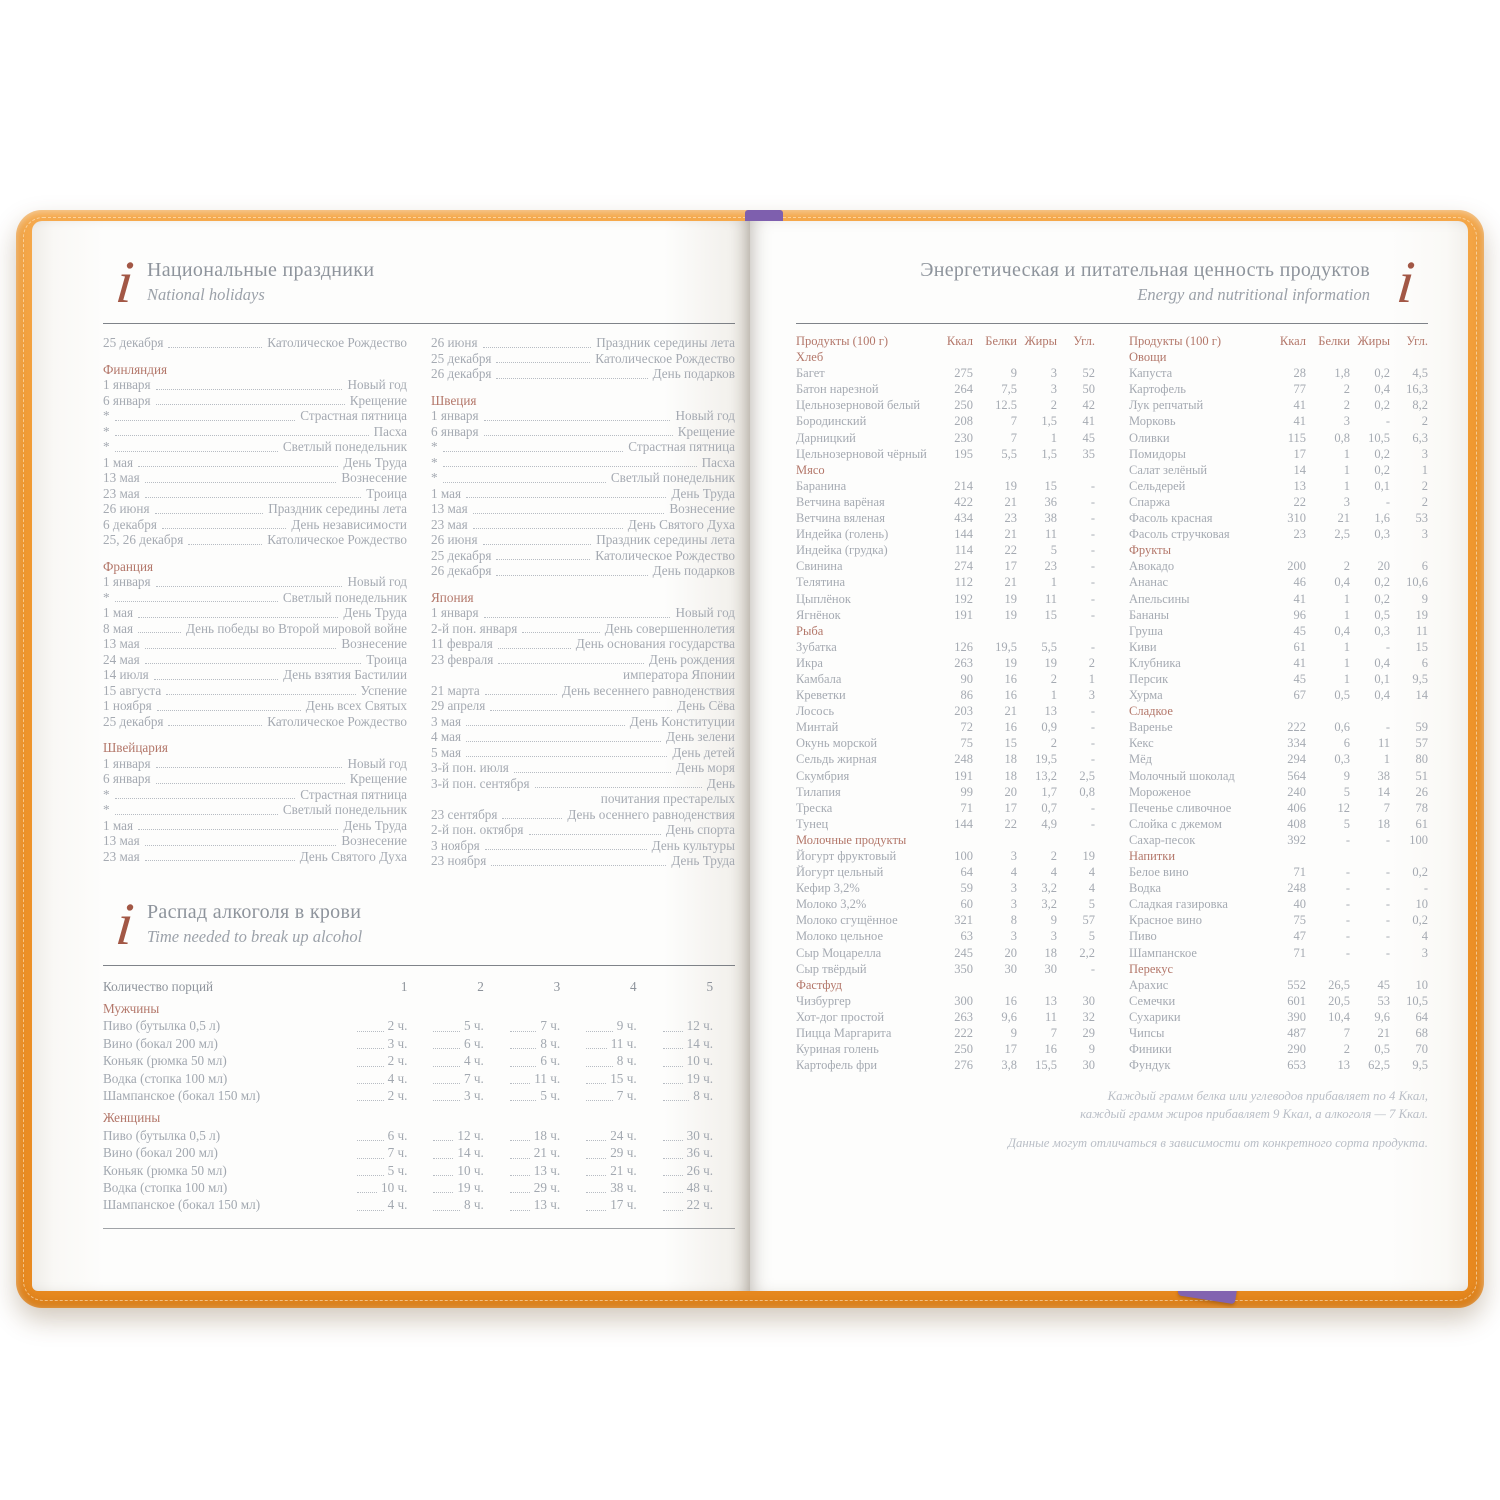 The height and width of the screenshot is (1500, 1500). What do you see at coordinates (583, 784) in the screenshot?
I see `holiday-row: 3-й пон. сентября День` at bounding box center [583, 784].